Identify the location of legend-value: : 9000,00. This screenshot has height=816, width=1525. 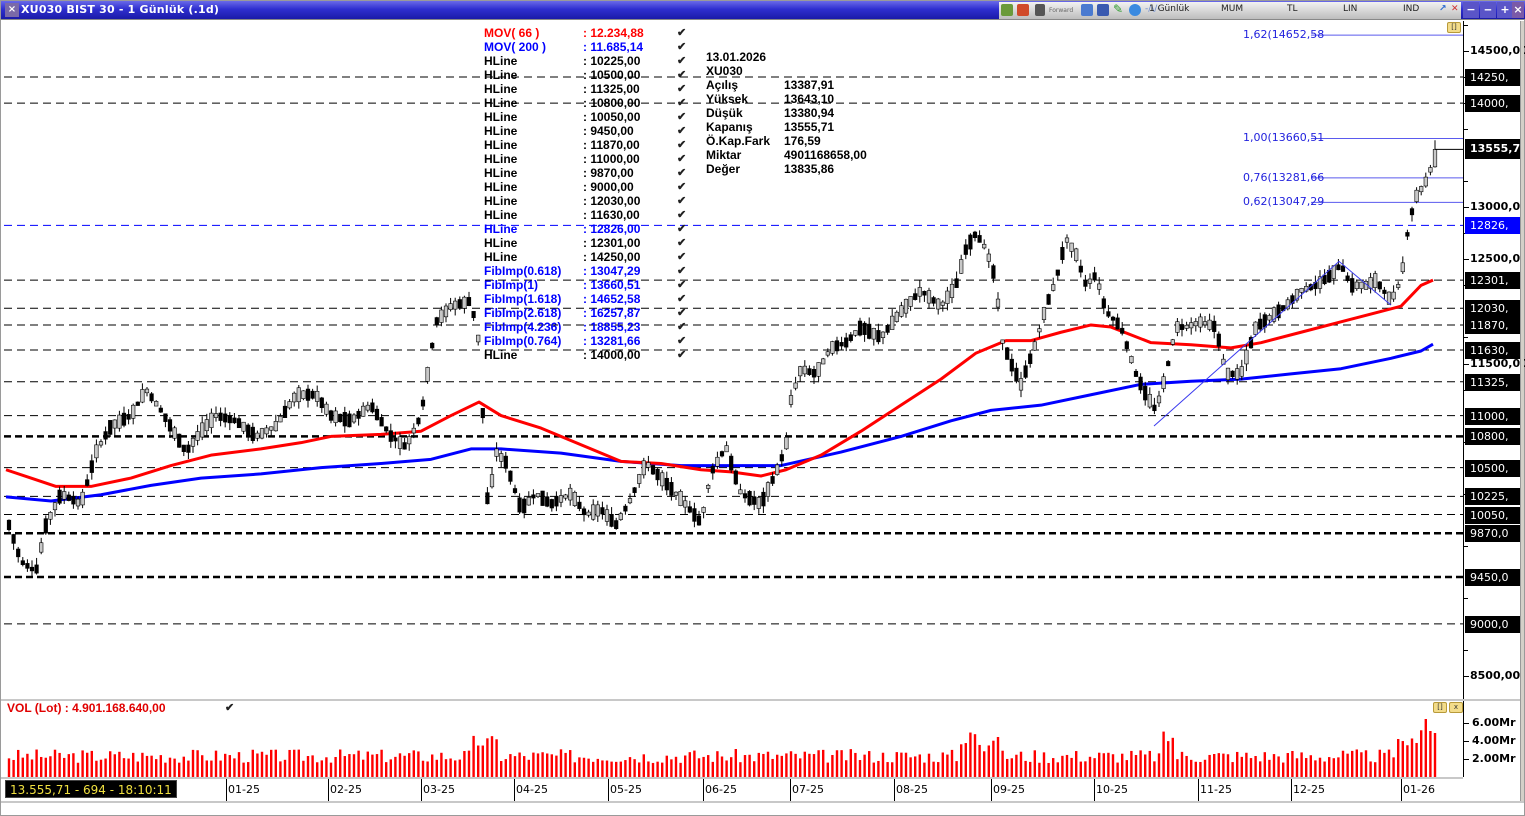
(608, 187).